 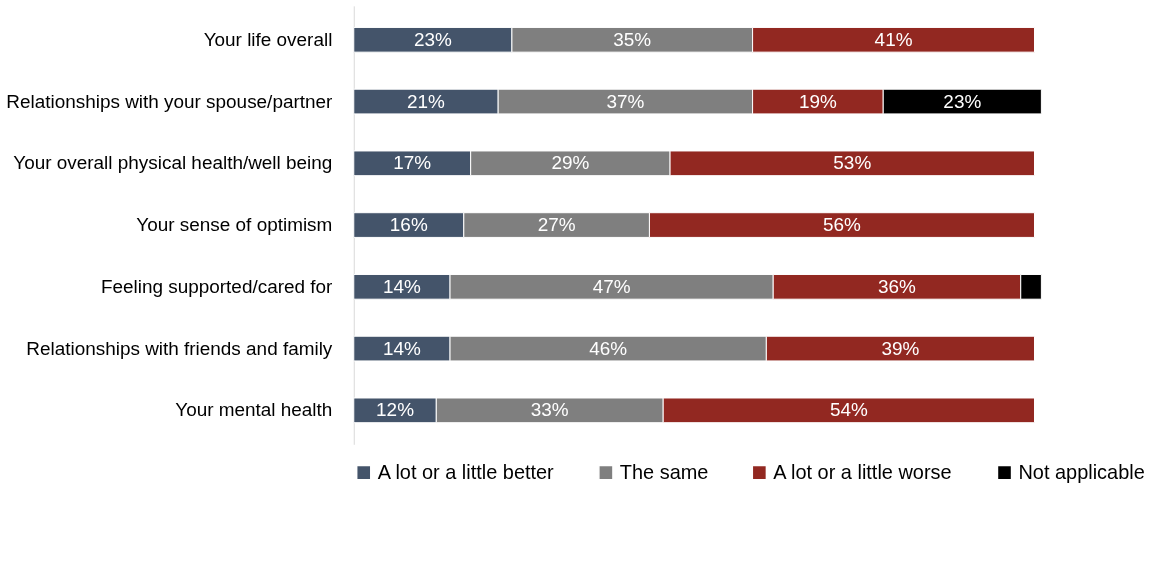 What do you see at coordinates (395, 410) in the screenshot?
I see `data-label: 12%` at bounding box center [395, 410].